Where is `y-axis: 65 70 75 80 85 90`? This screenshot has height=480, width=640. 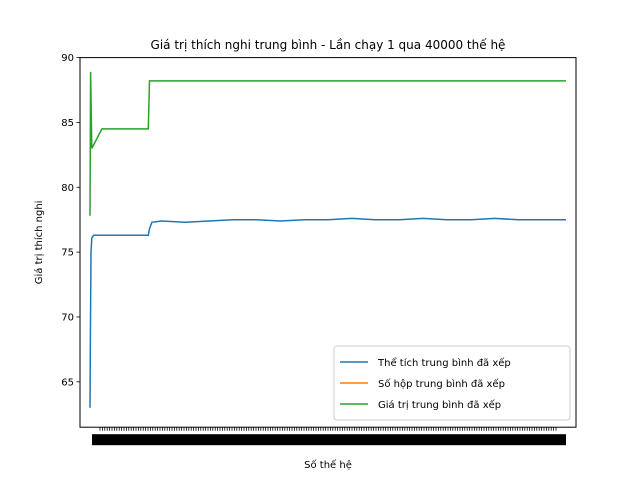 y-axis: 65 70 75 80 85 90 is located at coordinates (70, 220).